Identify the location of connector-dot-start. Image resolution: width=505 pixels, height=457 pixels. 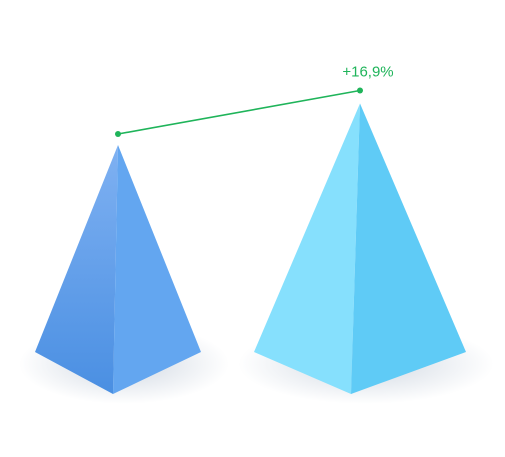
(118, 134).